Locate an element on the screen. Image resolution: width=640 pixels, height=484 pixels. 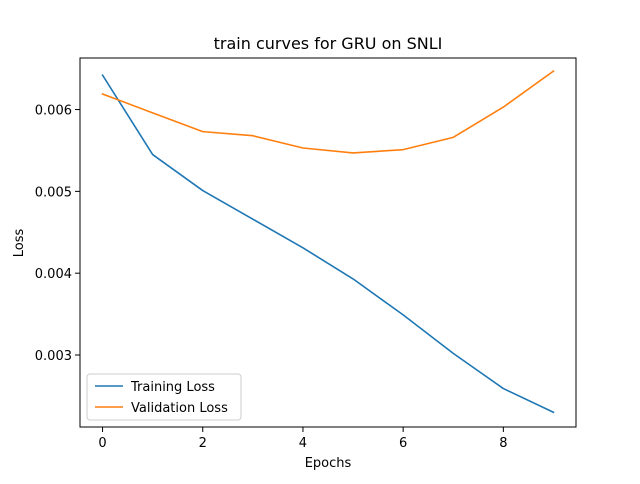
legend-label-validation-loss: Validation Loss is located at coordinates (179, 408).